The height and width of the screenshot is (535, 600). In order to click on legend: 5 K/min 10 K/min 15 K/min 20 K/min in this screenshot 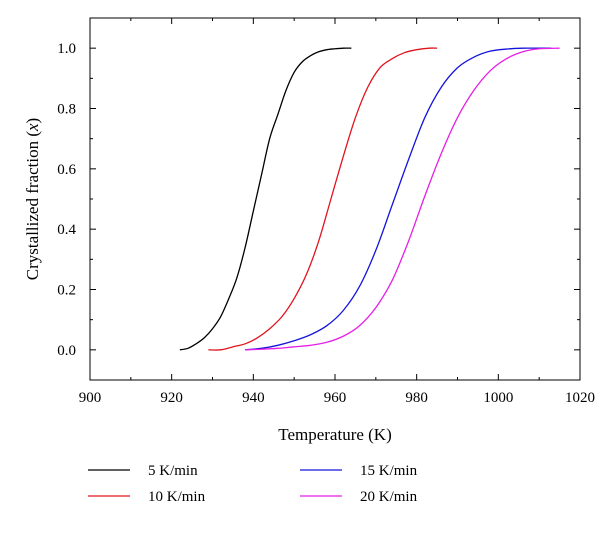, I will do `click(253, 484)`.